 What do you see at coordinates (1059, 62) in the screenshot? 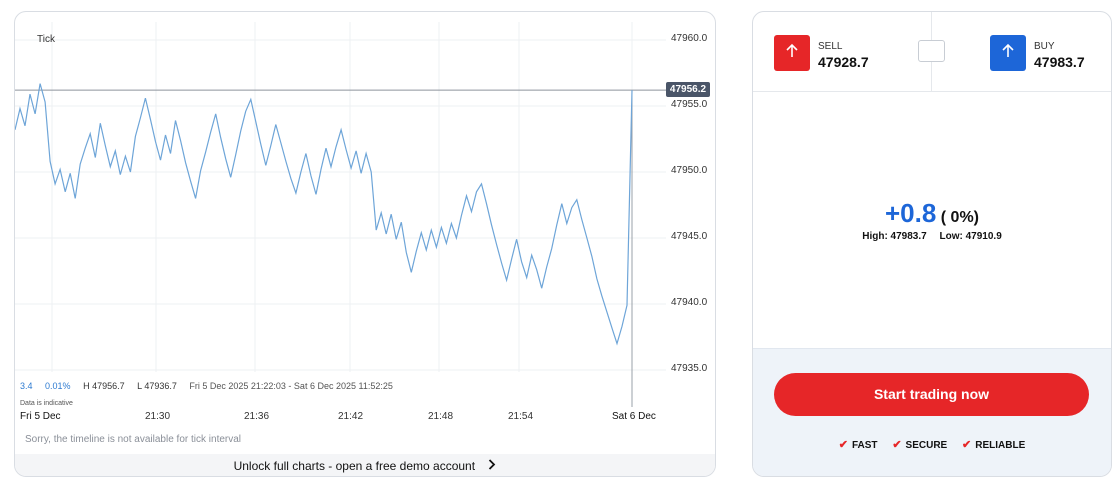
I see `buy-price: 47983.7` at bounding box center [1059, 62].